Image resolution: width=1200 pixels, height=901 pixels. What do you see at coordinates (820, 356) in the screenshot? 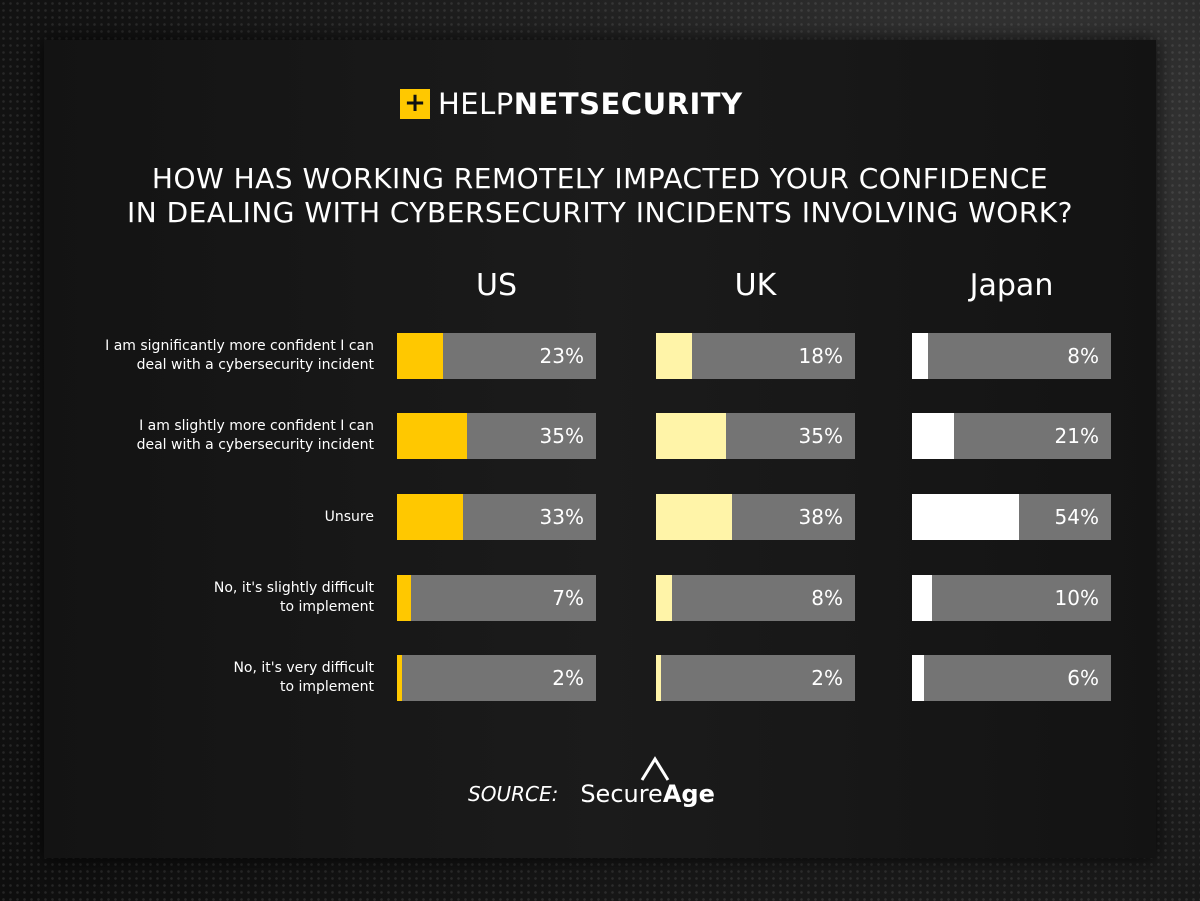
I see `data-label: 18%` at bounding box center [820, 356].